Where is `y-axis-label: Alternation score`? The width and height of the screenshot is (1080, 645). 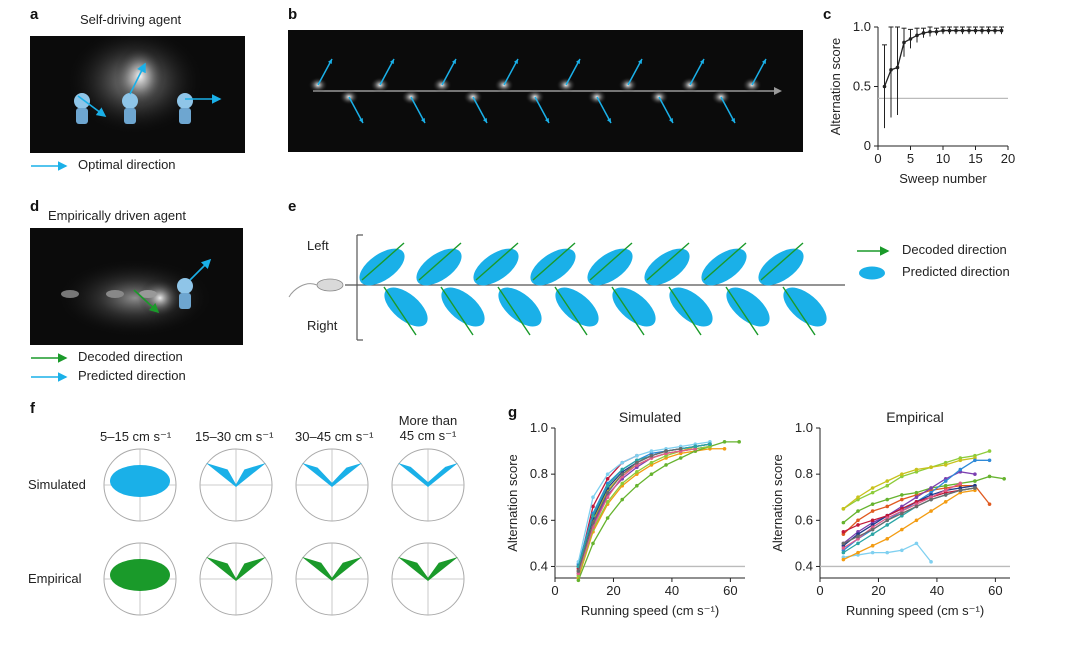 y-axis-label: Alternation score is located at coordinates (835, 87).